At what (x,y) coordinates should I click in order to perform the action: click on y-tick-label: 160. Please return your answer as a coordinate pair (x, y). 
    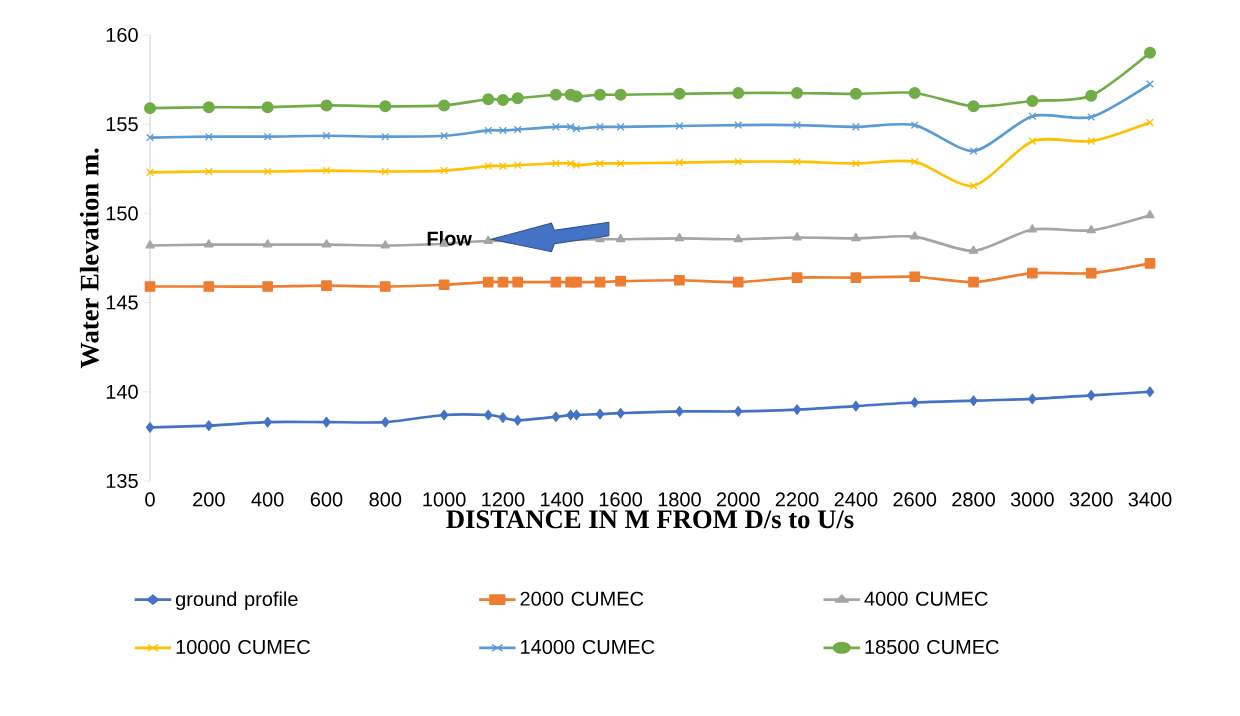
    Looking at the image, I should click on (122, 35).